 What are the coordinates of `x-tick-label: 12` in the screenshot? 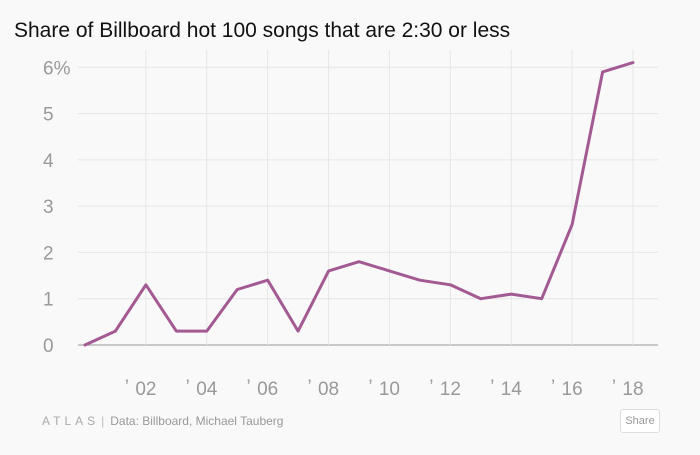 It's located at (450, 389).